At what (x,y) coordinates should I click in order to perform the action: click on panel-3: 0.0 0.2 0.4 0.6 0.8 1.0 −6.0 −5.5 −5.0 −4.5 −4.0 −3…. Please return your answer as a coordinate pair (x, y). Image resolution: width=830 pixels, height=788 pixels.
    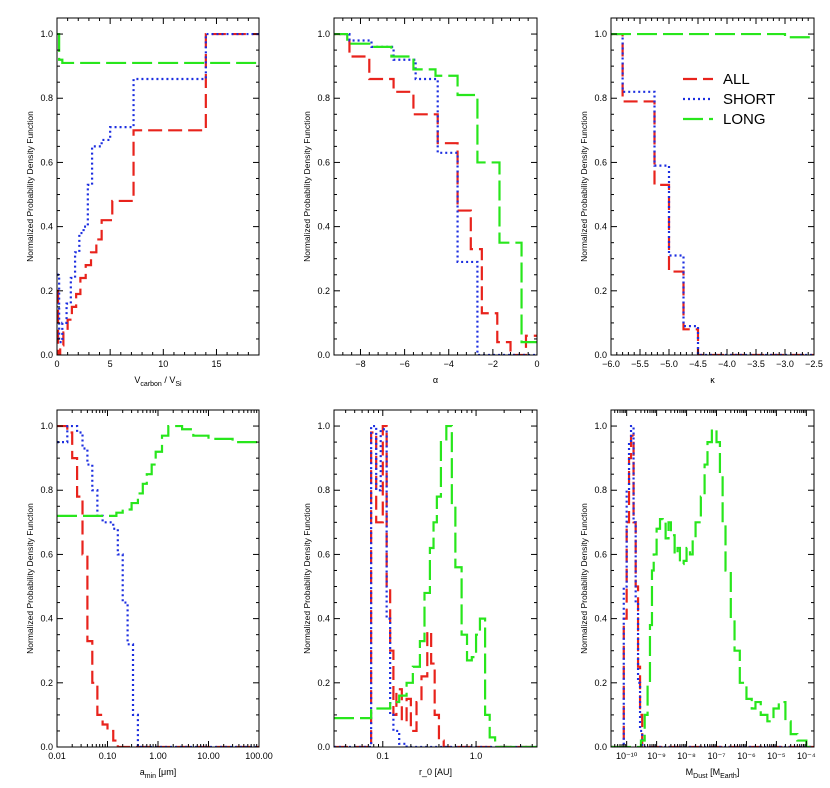
    Looking at the image, I should click on (701, 201).